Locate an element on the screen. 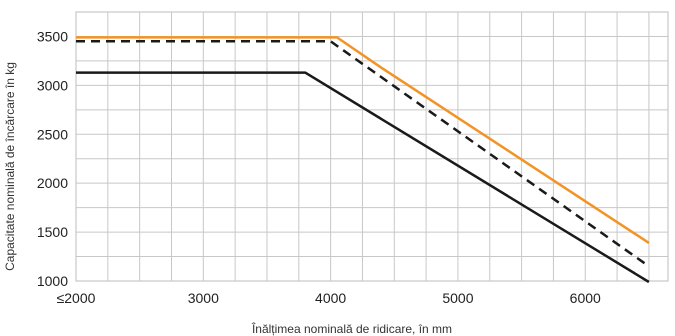 This screenshot has height=336, width=675. x-tick-label: 4000 is located at coordinates (330, 298).